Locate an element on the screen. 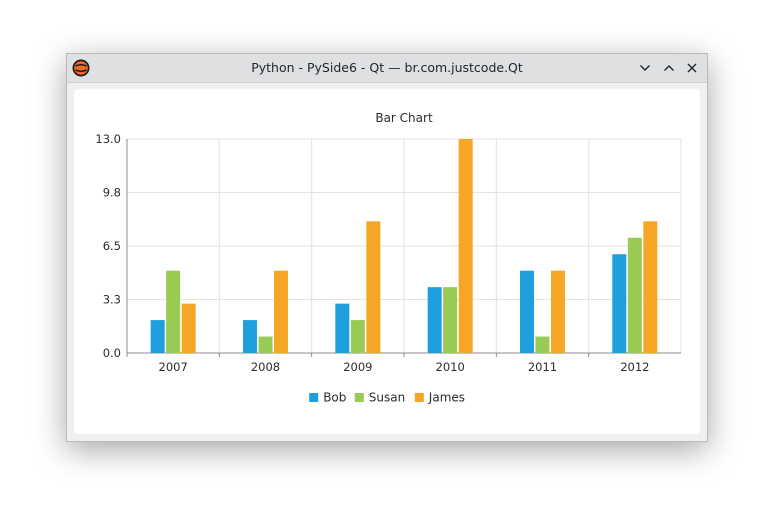  maximize-button is located at coordinates (669, 68).